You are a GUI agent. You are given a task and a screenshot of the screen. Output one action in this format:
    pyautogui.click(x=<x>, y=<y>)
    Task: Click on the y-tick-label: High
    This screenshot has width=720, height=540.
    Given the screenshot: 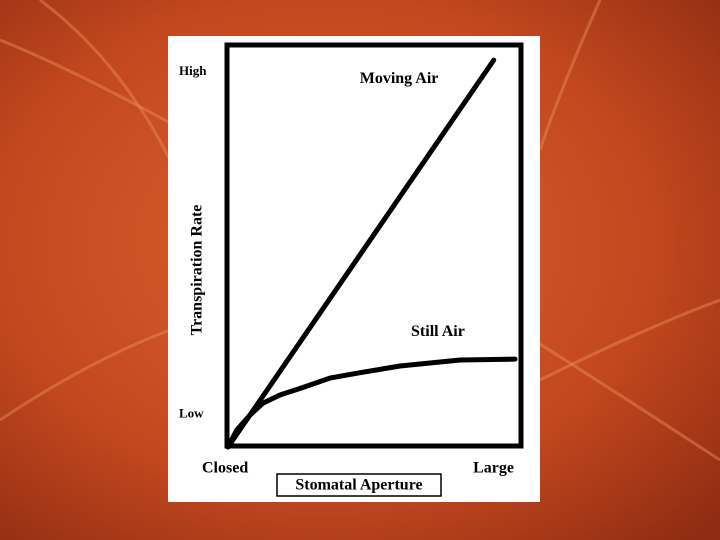 What is the action you would take?
    pyautogui.click(x=193, y=70)
    